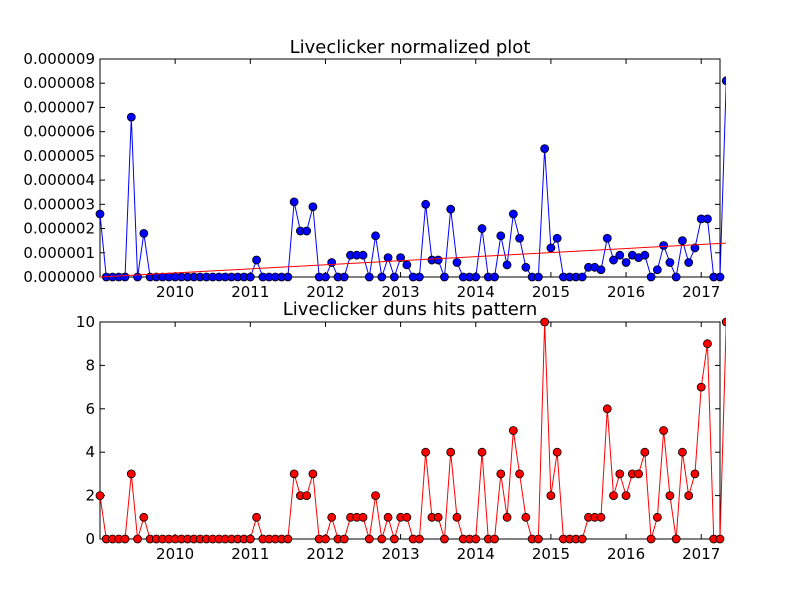 This screenshot has height=604, width=800. I want to click on y-tick-label: 0.000004, so click(59, 180).